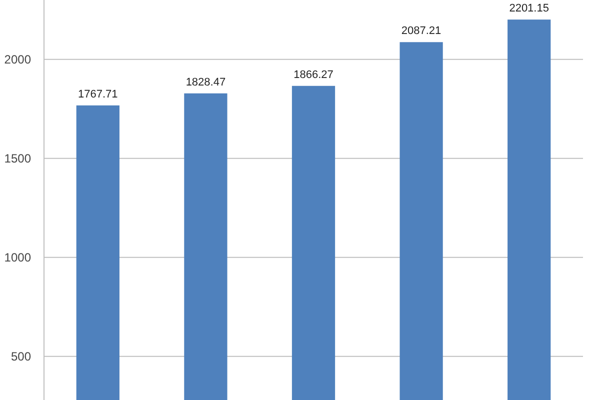  Describe the element at coordinates (421, 31) in the screenshot. I see `data-label: 2087.21` at that location.